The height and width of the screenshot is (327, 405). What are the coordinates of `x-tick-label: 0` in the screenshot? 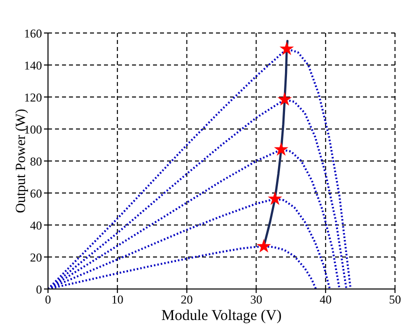 It's located at (48, 299).